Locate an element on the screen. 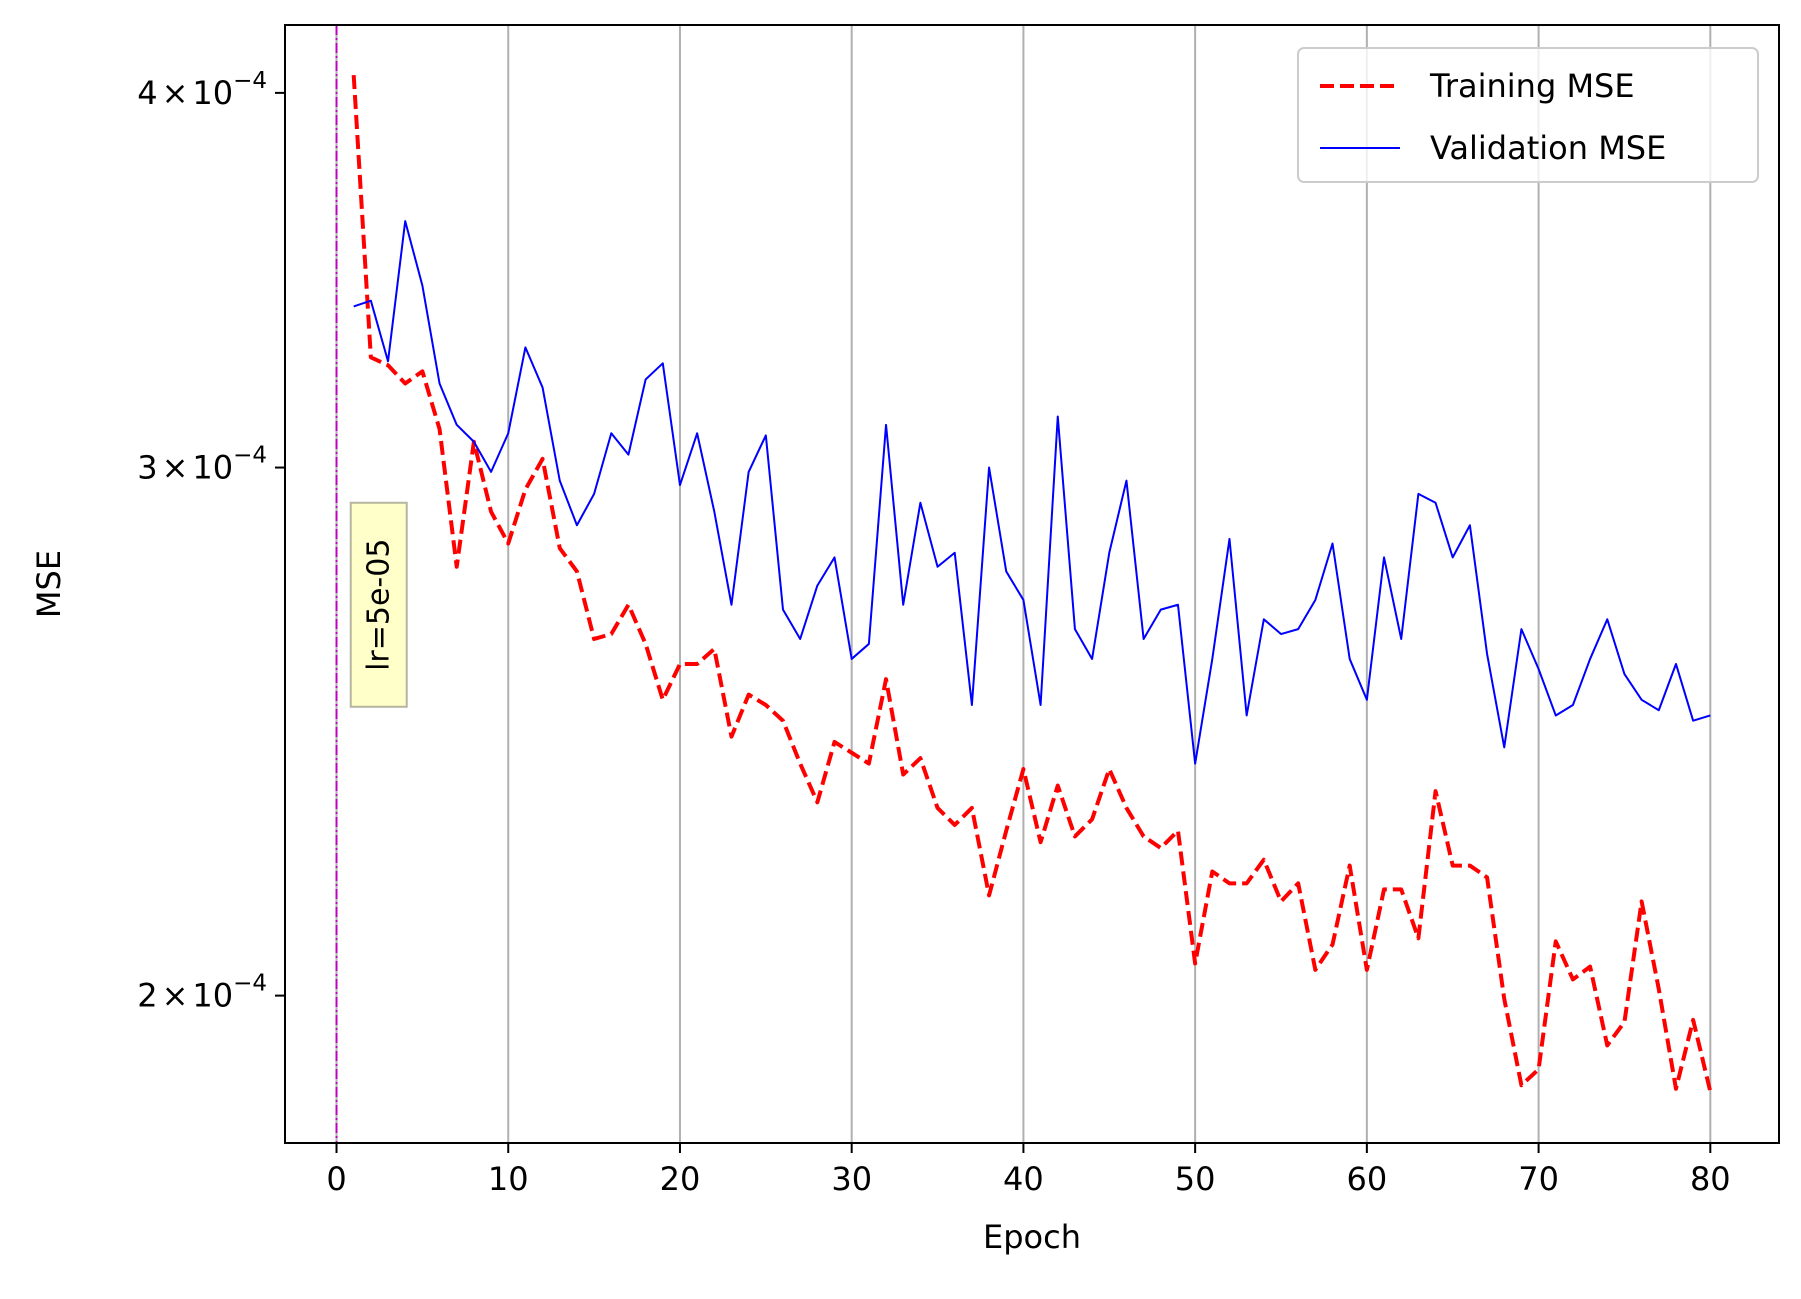  x-tick-label: 0 is located at coordinates (336, 1179).